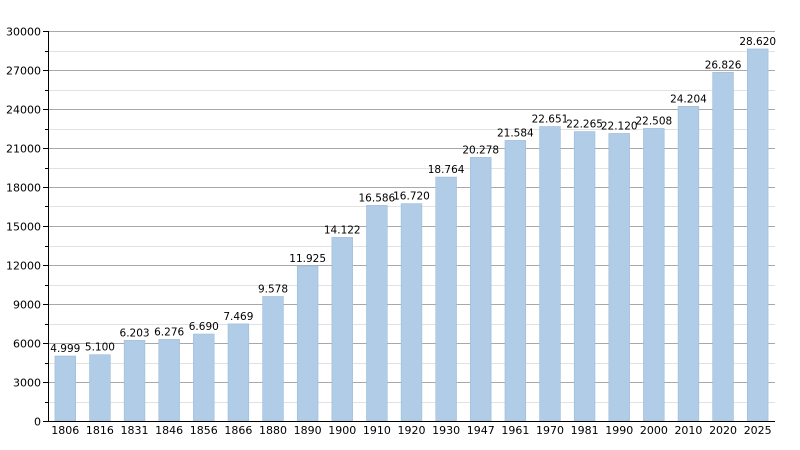 The height and width of the screenshot is (450, 800). What do you see at coordinates (723, 65) in the screenshot?
I see `data-label-2020: 26.826` at bounding box center [723, 65].